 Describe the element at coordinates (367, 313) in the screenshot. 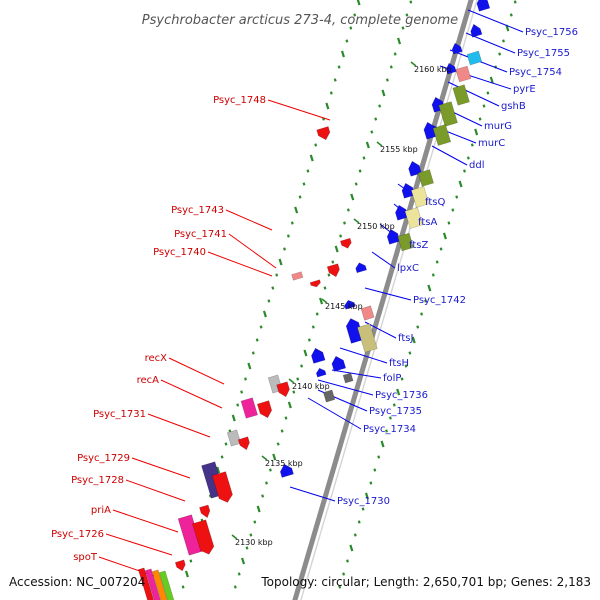

I see `gene-ftsJ` at that location.